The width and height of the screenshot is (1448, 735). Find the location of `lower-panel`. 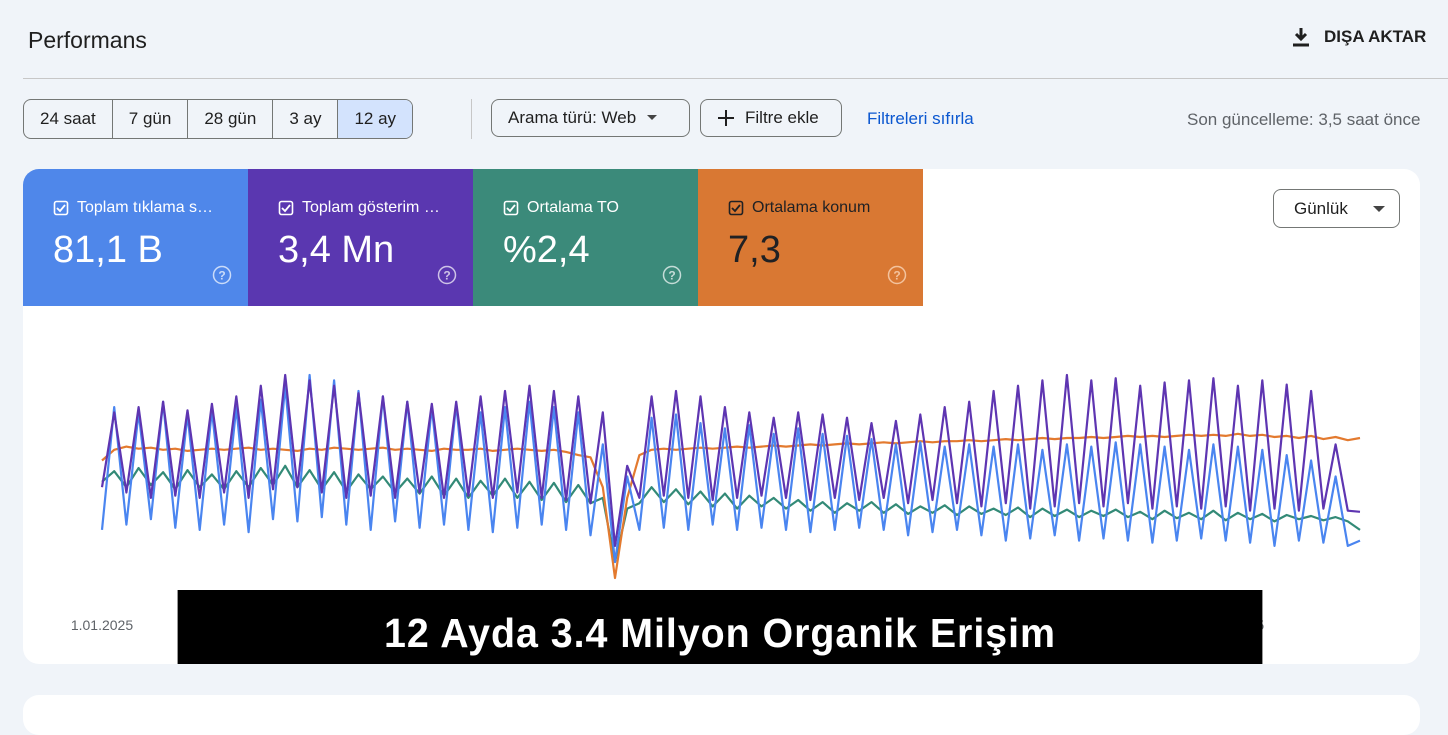

lower-panel is located at coordinates (721, 715).